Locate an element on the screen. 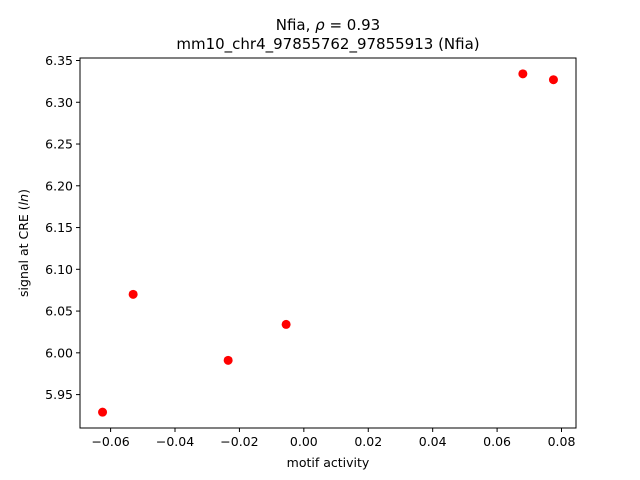  title-rho-symbol: ρ is located at coordinates (320, 25).